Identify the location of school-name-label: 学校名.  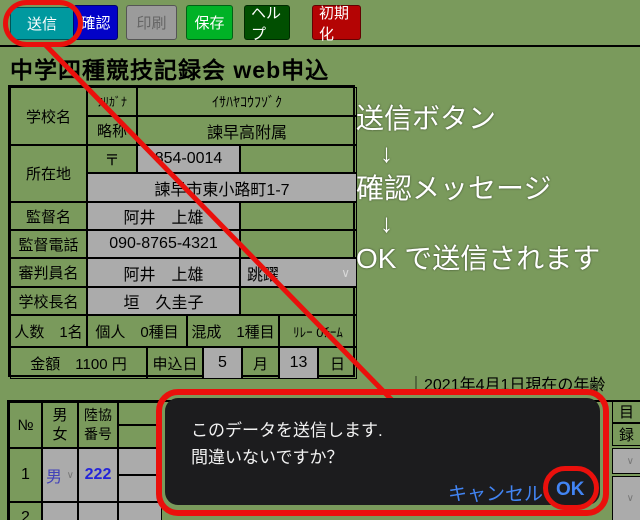
(48, 116).